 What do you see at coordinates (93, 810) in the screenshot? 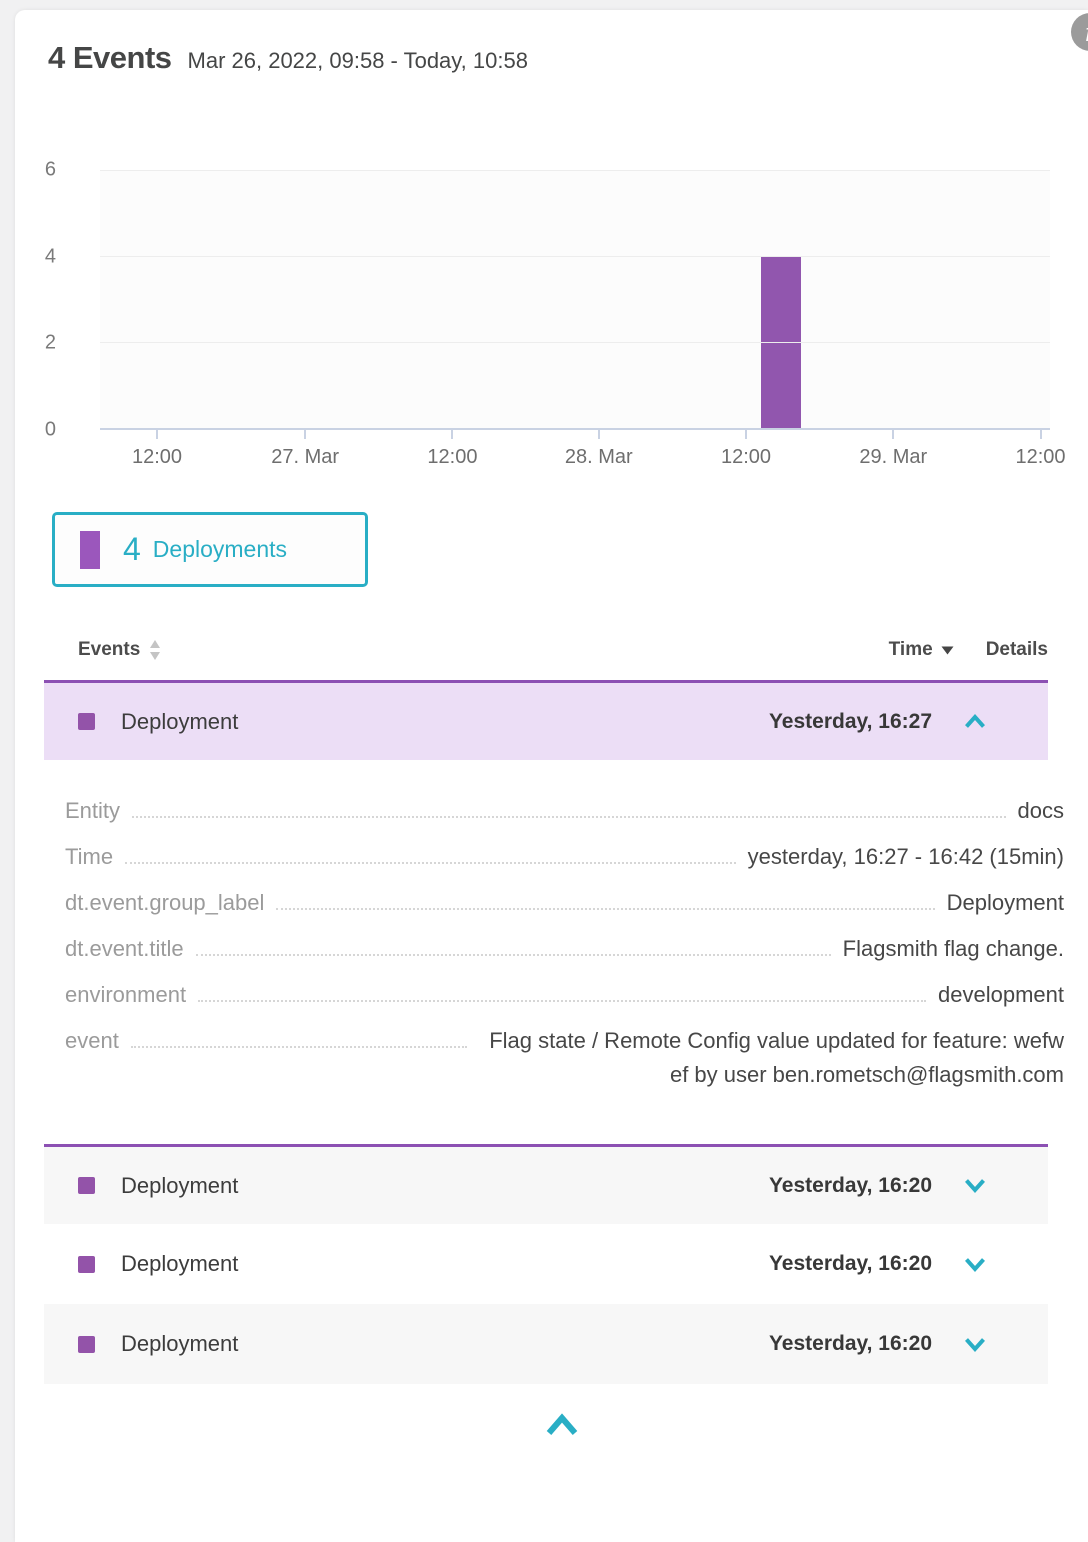
I see `detail-label: Entity` at bounding box center [93, 810].